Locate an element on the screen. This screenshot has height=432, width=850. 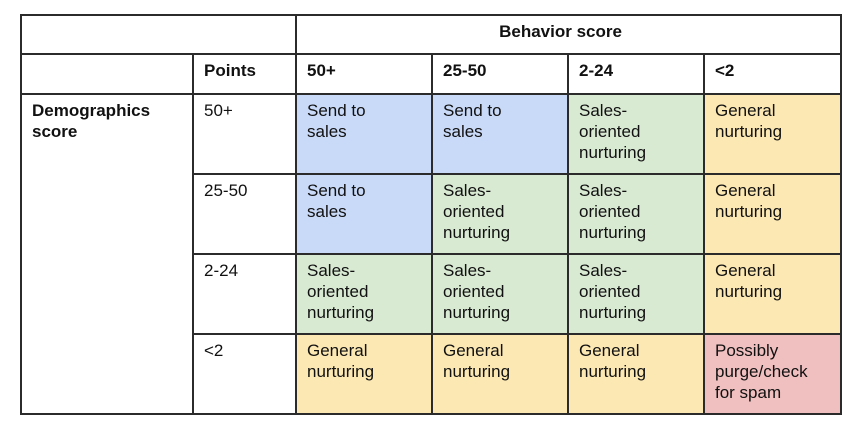
column-header-lt2: <2 is located at coordinates (772, 74).